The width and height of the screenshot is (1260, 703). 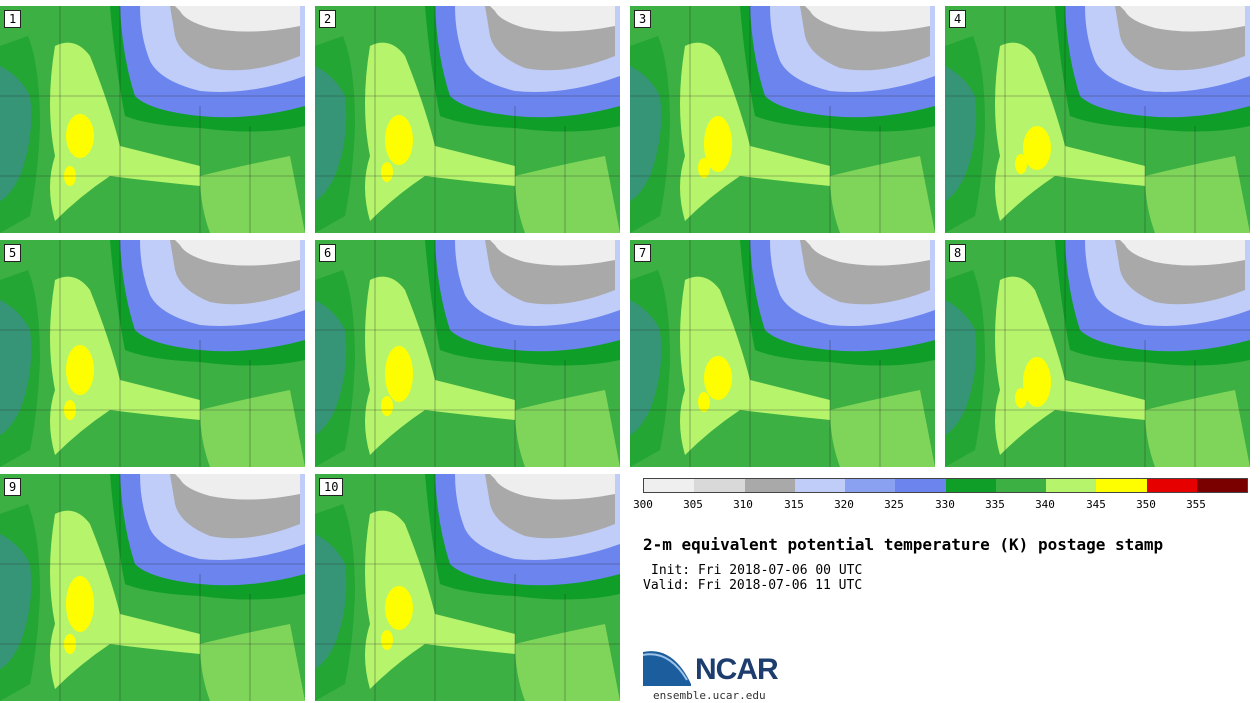 I want to click on colorbar-tick-330: 330, so click(x=945, y=504).